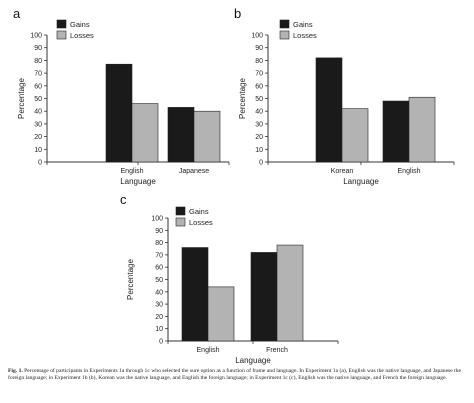  What do you see at coordinates (123, 199) in the screenshot?
I see `panel-label: c` at bounding box center [123, 199].